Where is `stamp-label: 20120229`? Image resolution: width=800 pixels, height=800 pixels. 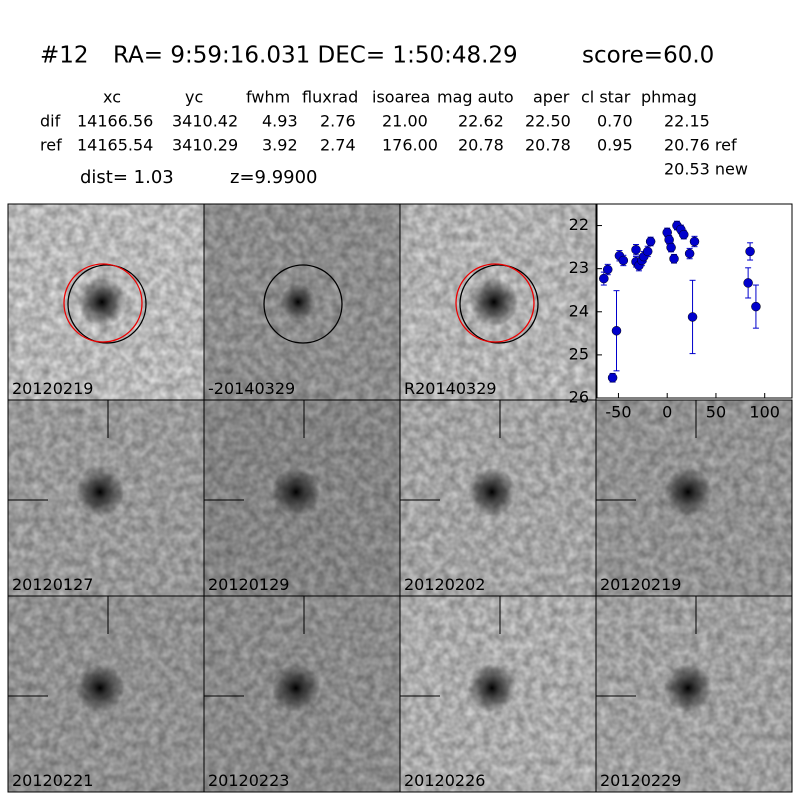 stamp-label: 20120229 is located at coordinates (640, 780).